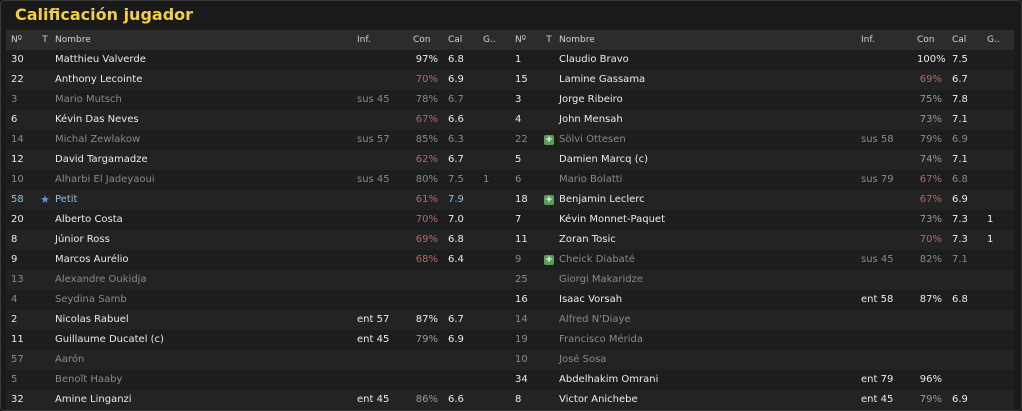 The height and width of the screenshot is (411, 1022). What do you see at coordinates (602, 79) in the screenshot?
I see `player-name: Lamine Gassama` at bounding box center [602, 79].